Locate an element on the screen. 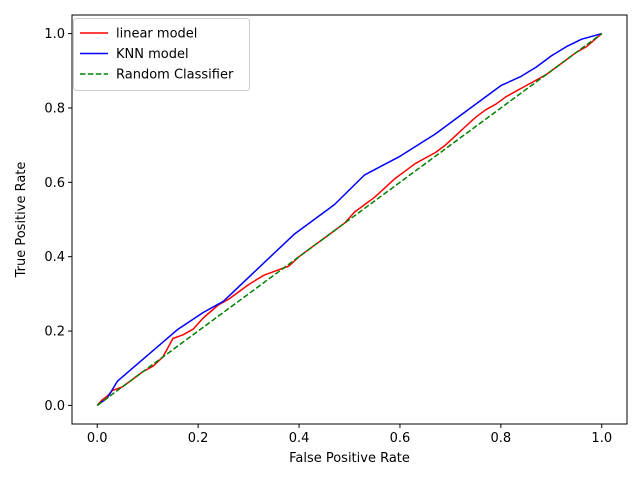  legend-entry-knn-model: KNN model is located at coordinates (134, 54).